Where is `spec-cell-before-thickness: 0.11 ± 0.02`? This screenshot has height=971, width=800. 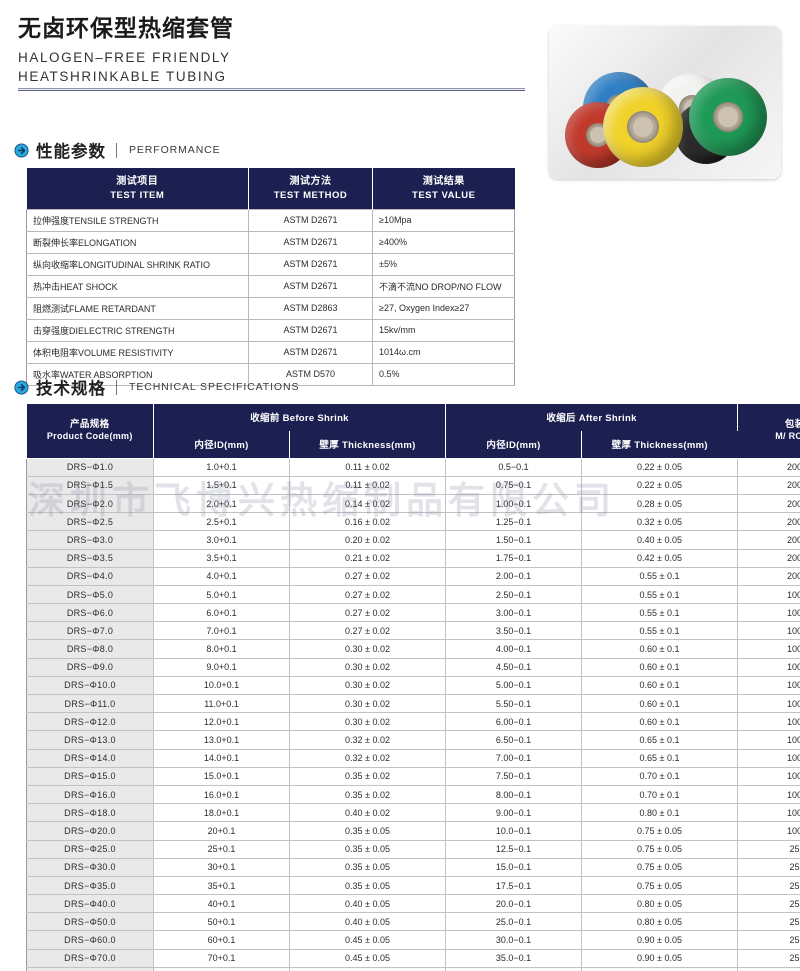
spec-cell-before-thickness: 0.11 ± 0.02 is located at coordinates (367, 485).